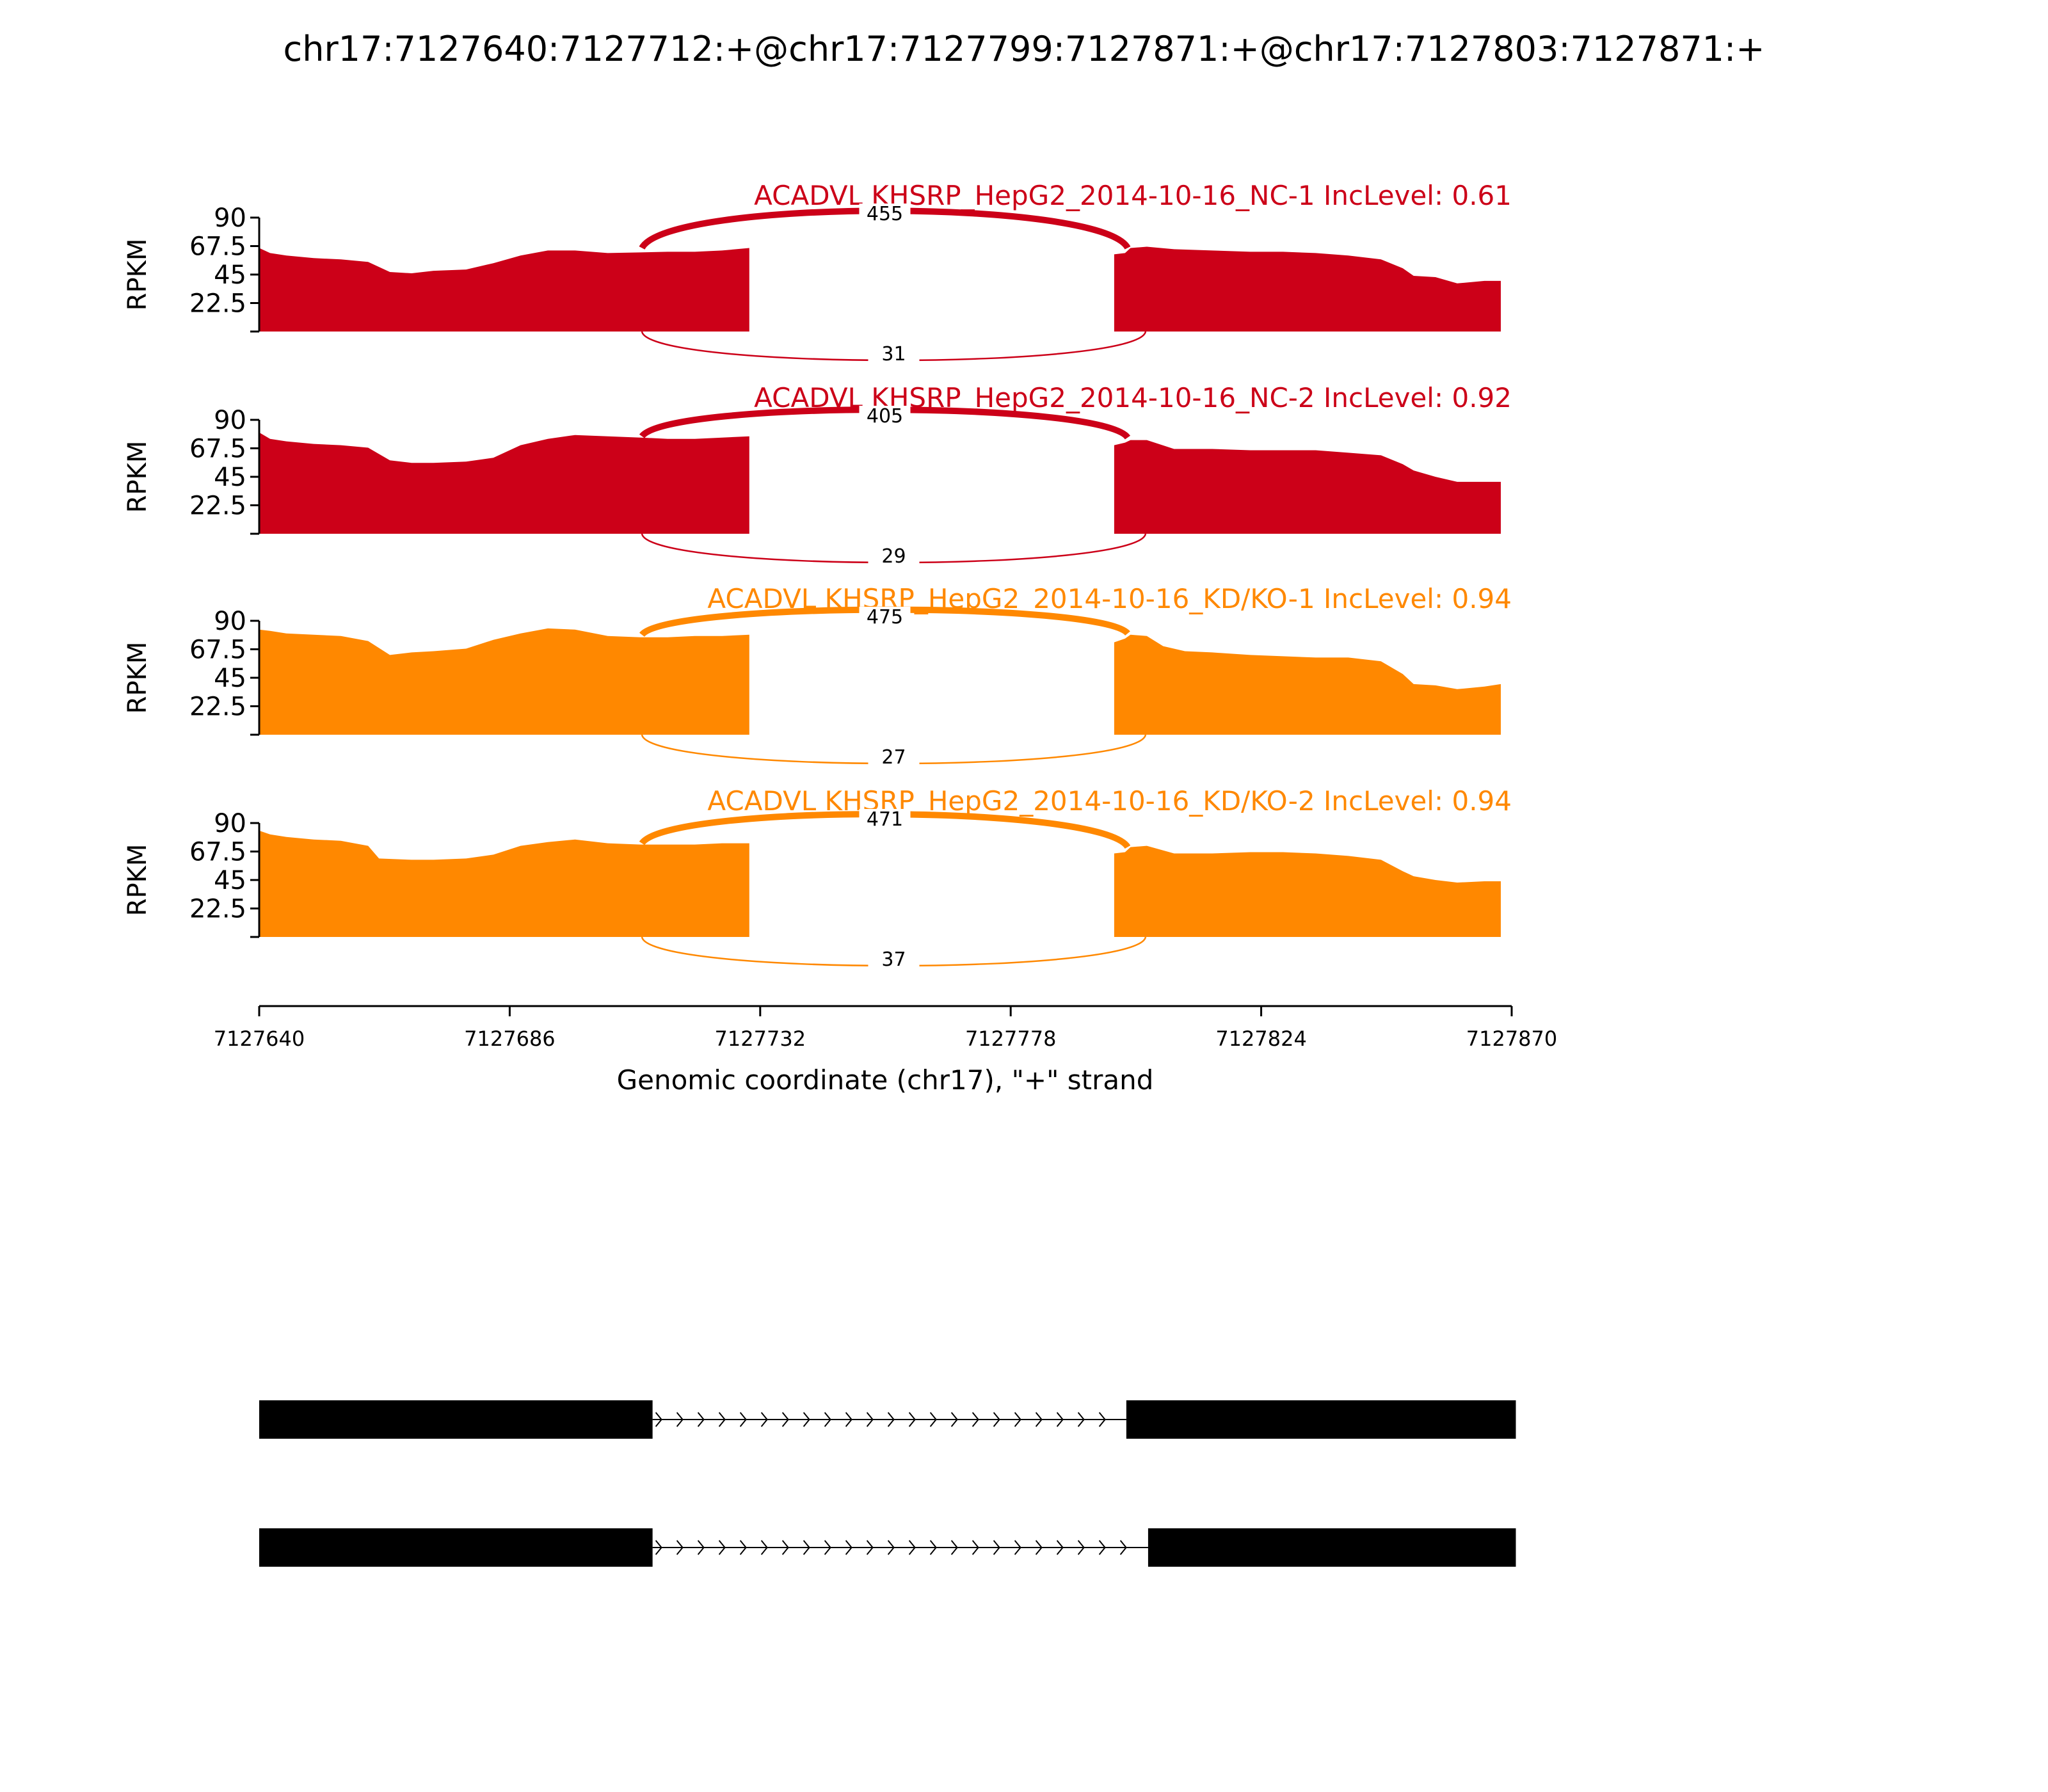  What do you see at coordinates (1011, 1039) in the screenshot?
I see `x-tick-label: 7127778` at bounding box center [1011, 1039].